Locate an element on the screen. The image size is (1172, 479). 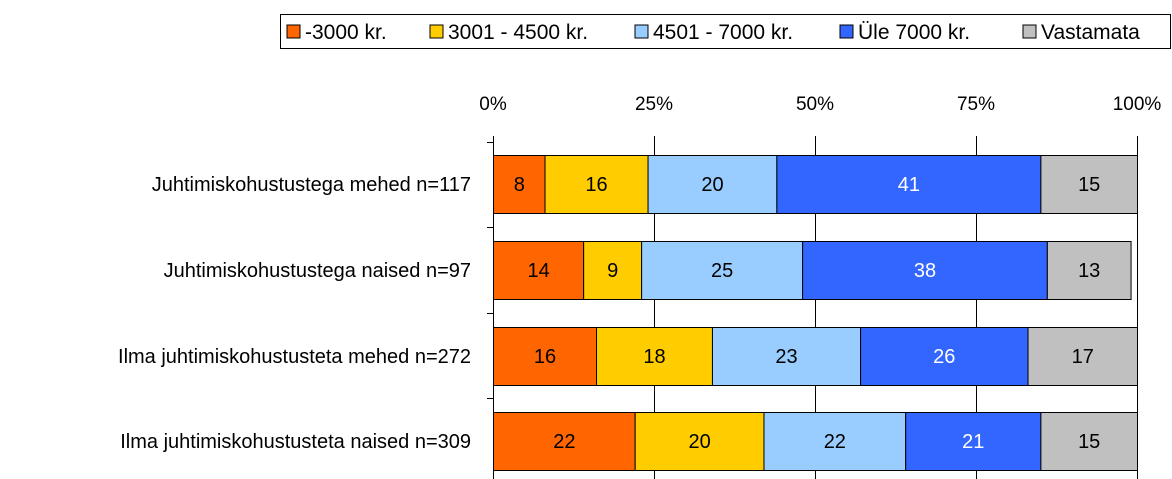
legend-item-4: Üle 7000 kr. is located at coordinates (904, 32).